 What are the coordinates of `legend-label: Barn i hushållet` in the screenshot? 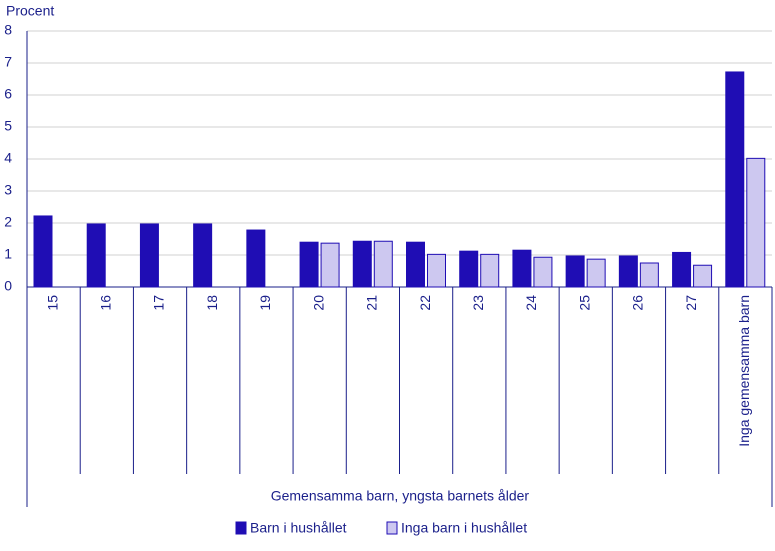 It's located at (298, 528).